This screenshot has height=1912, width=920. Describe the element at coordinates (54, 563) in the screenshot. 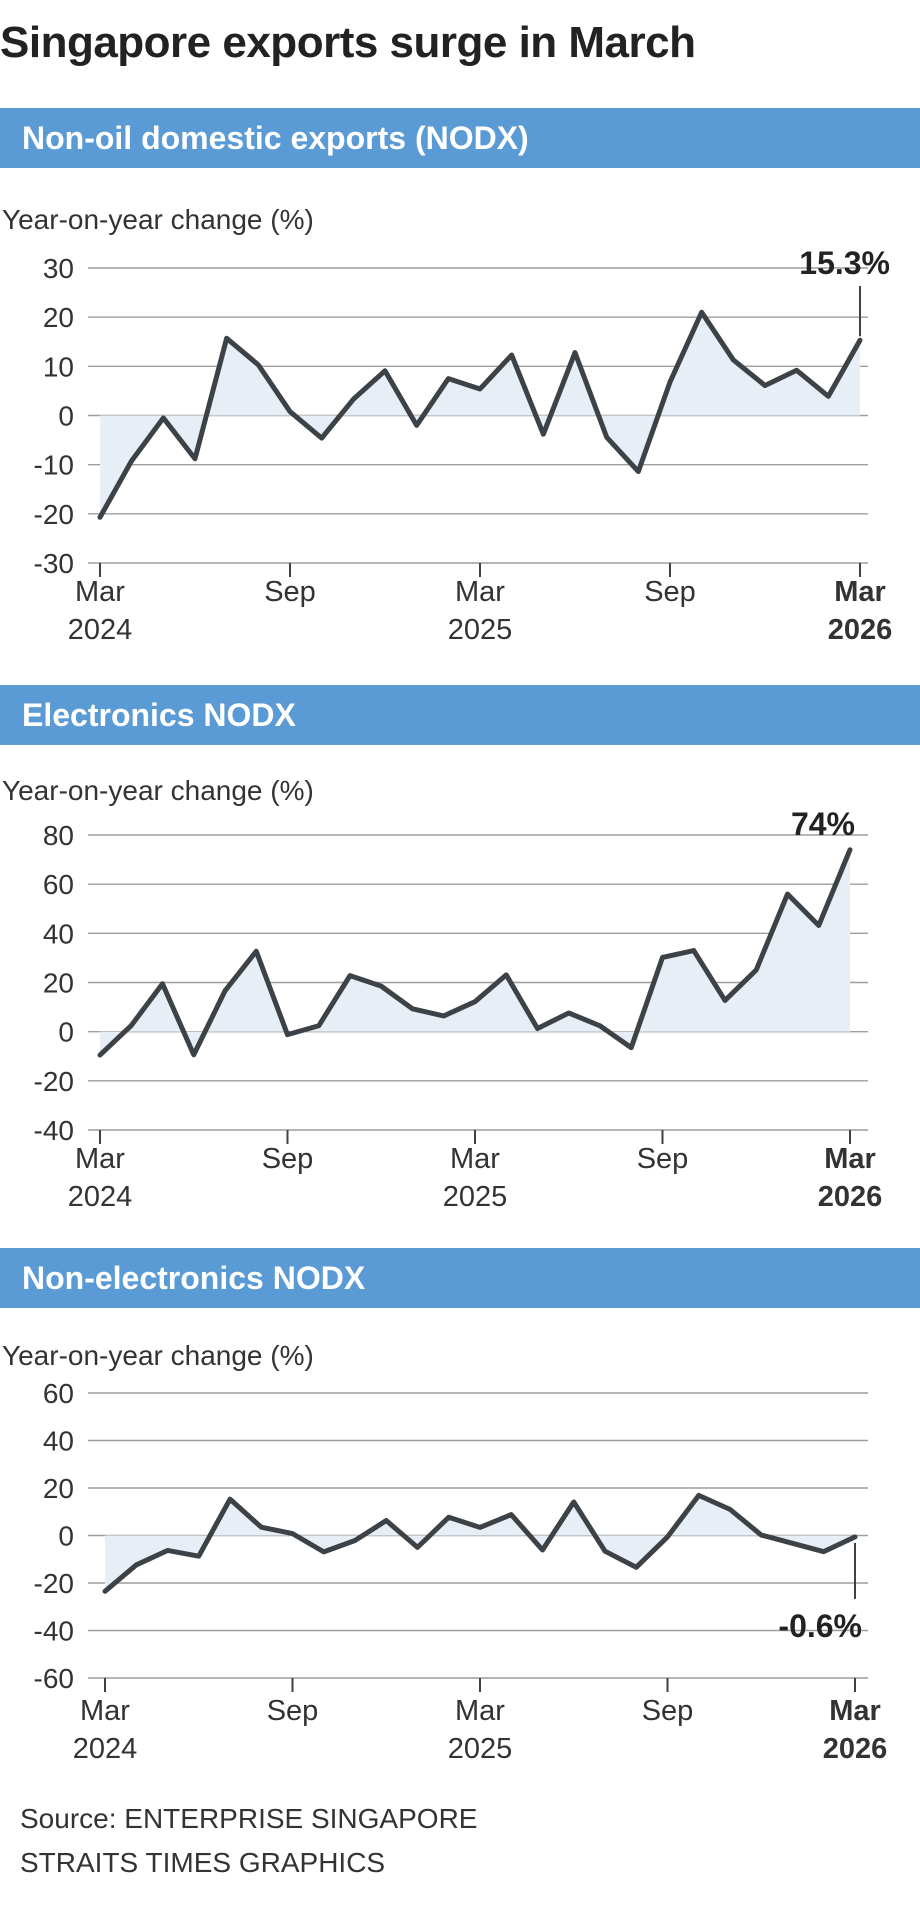

I see `y-tick-label: -30` at that location.